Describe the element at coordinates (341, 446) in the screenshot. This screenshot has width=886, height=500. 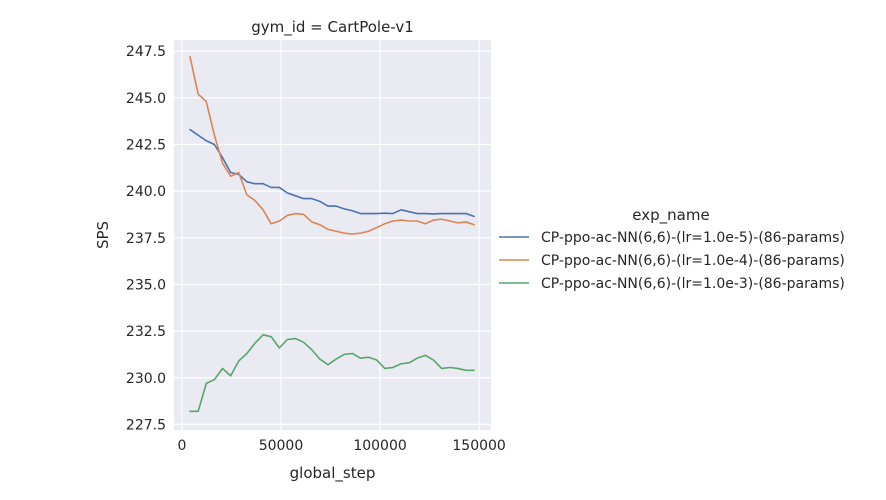
I see `x-axis-ticks: 0 50000 100000 150000` at that location.